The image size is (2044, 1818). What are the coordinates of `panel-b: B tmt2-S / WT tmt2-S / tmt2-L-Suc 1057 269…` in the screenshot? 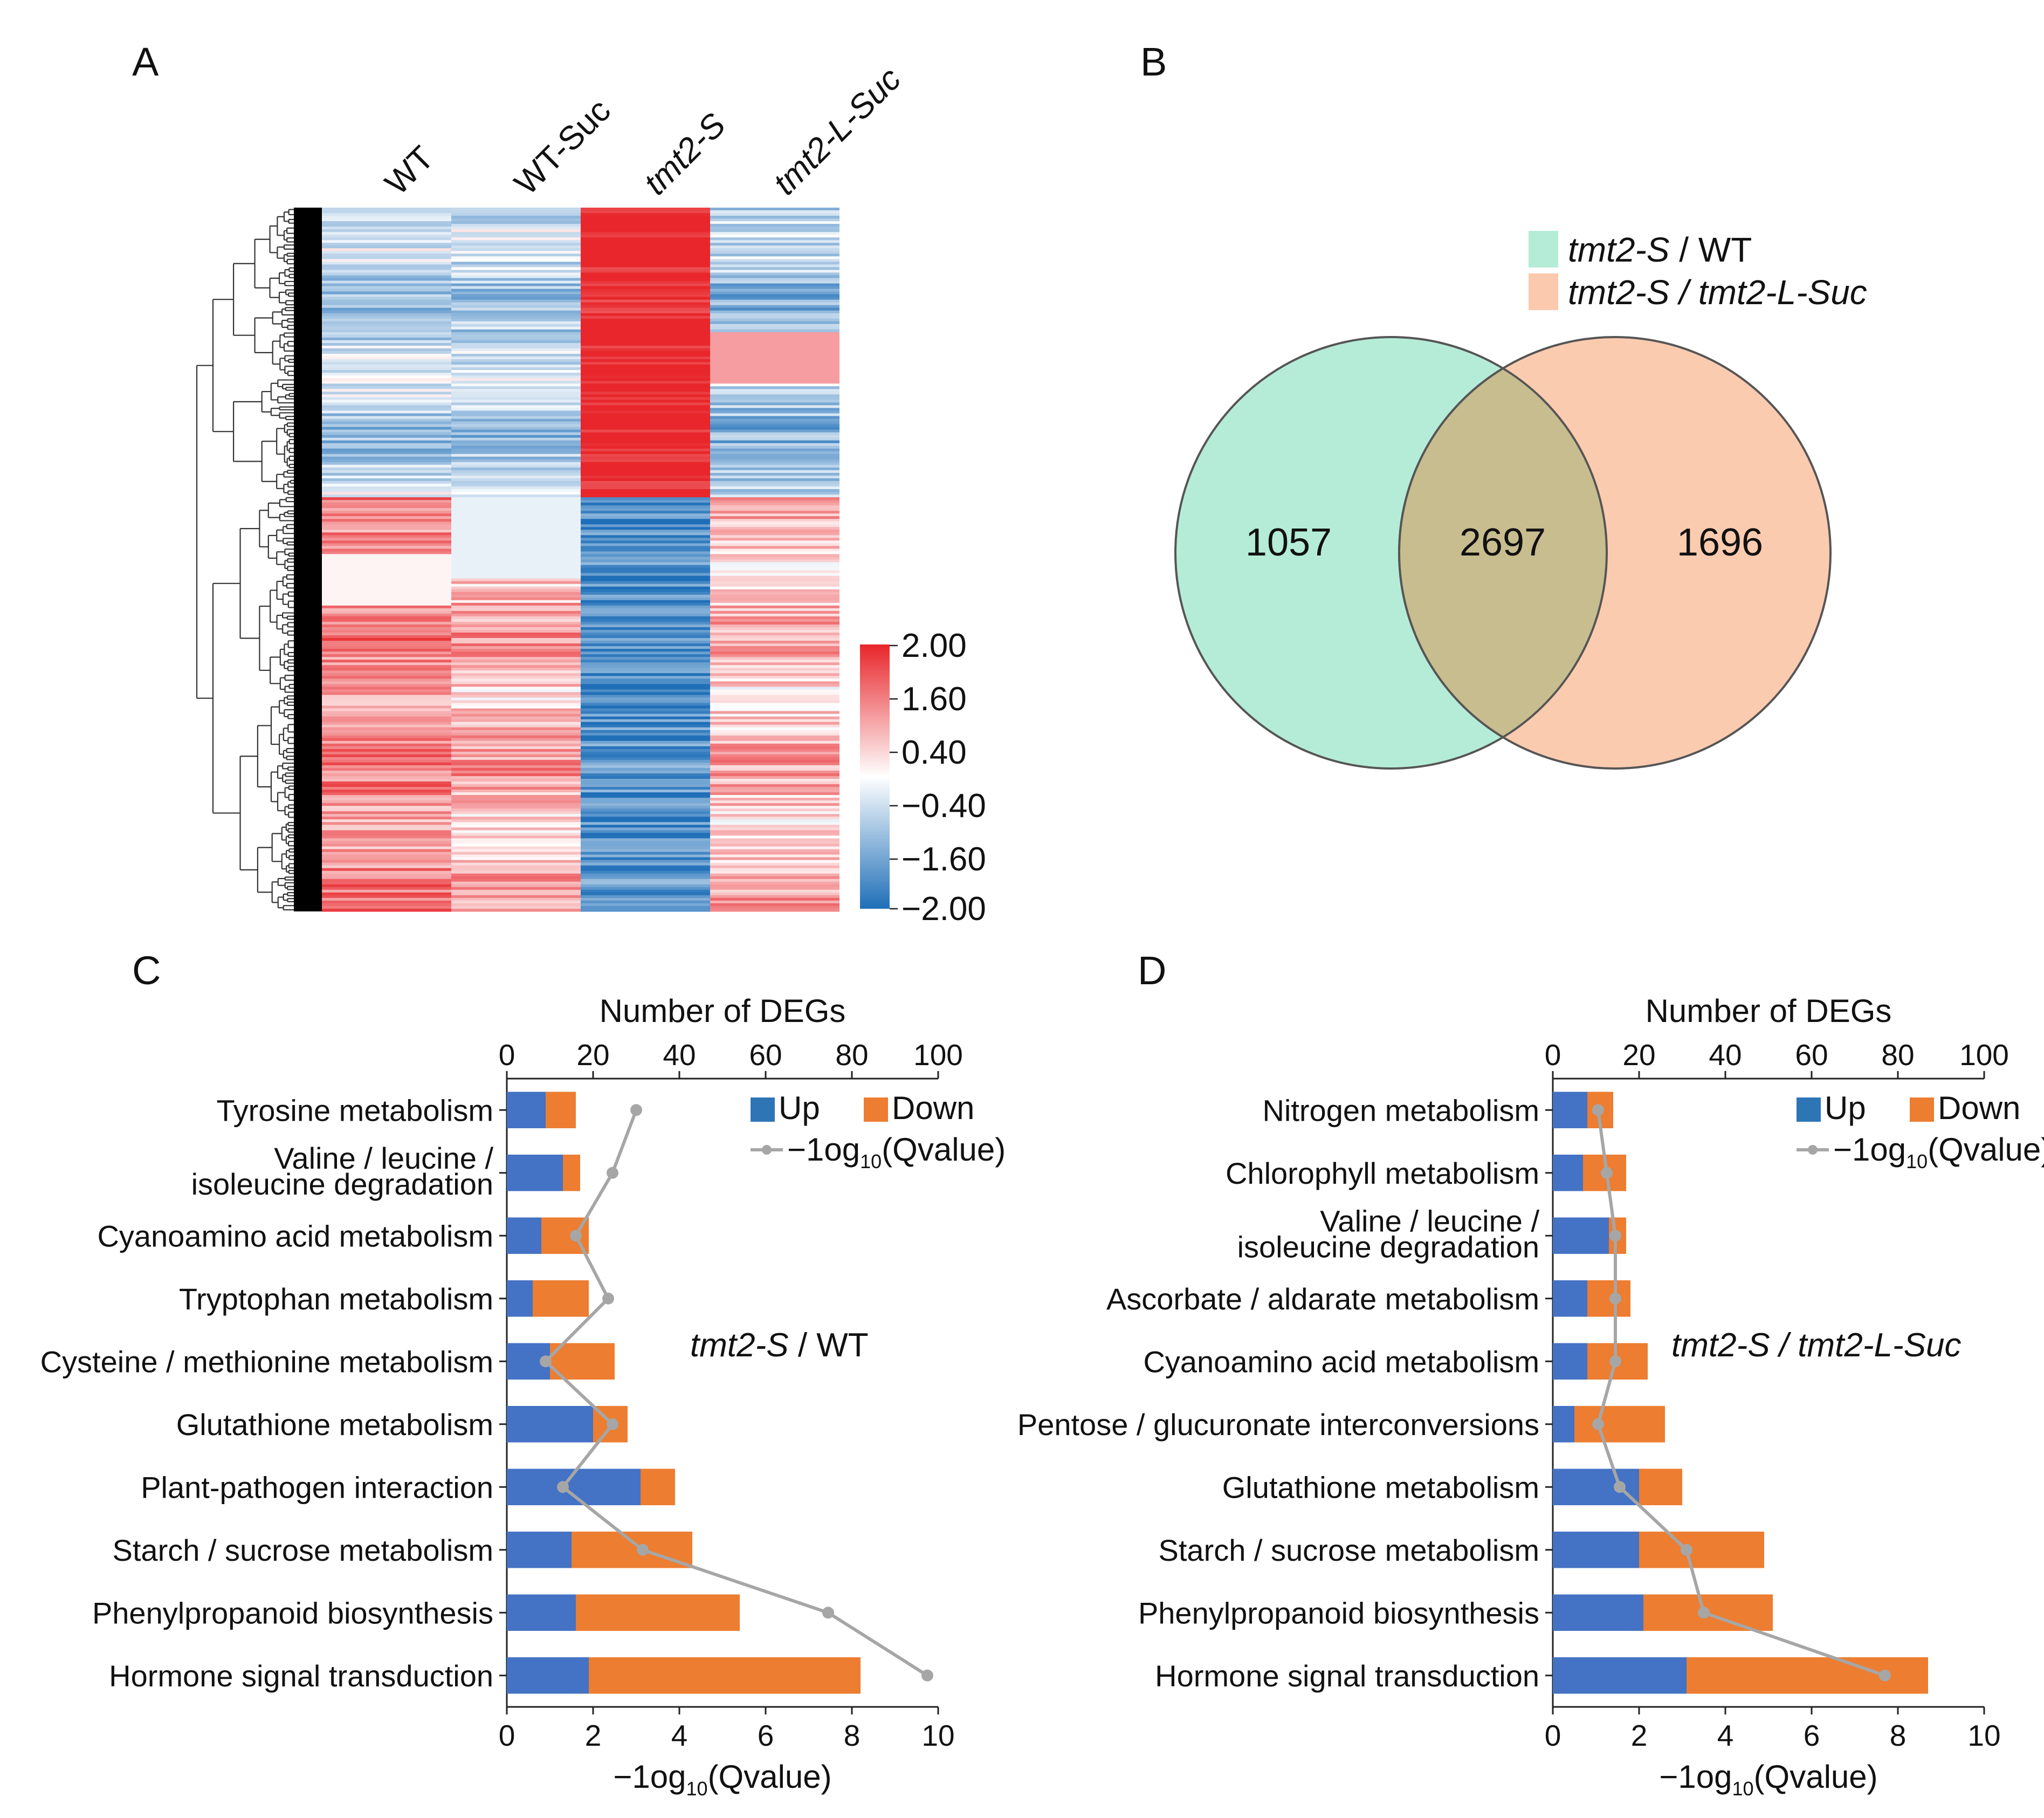 It's located at (1503, 404).